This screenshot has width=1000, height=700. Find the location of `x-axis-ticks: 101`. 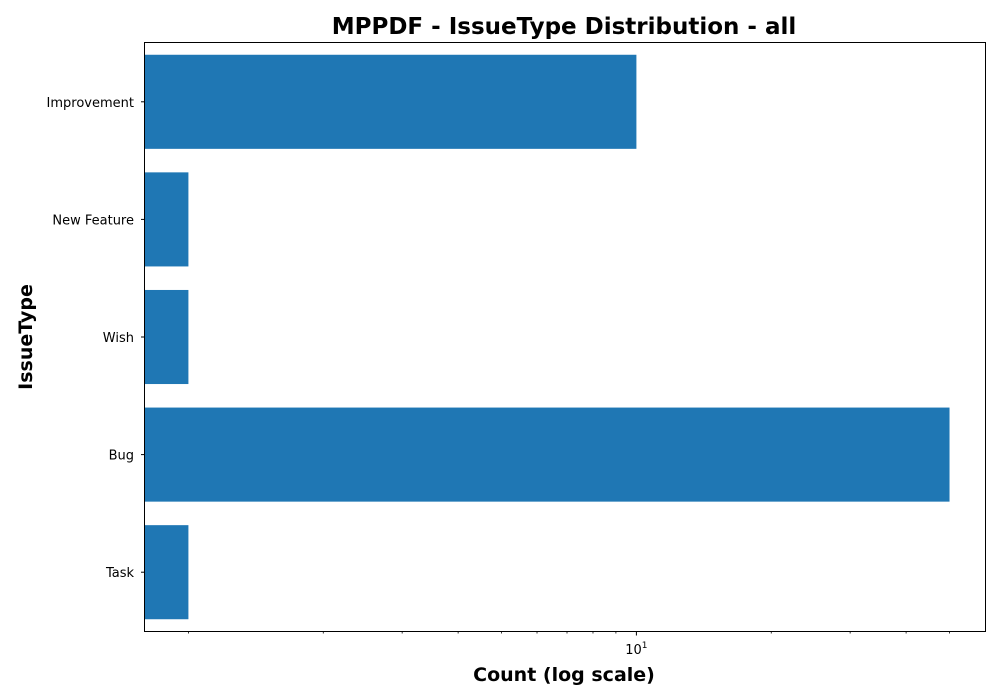

x-axis-ticks: 101 is located at coordinates (569, 644).